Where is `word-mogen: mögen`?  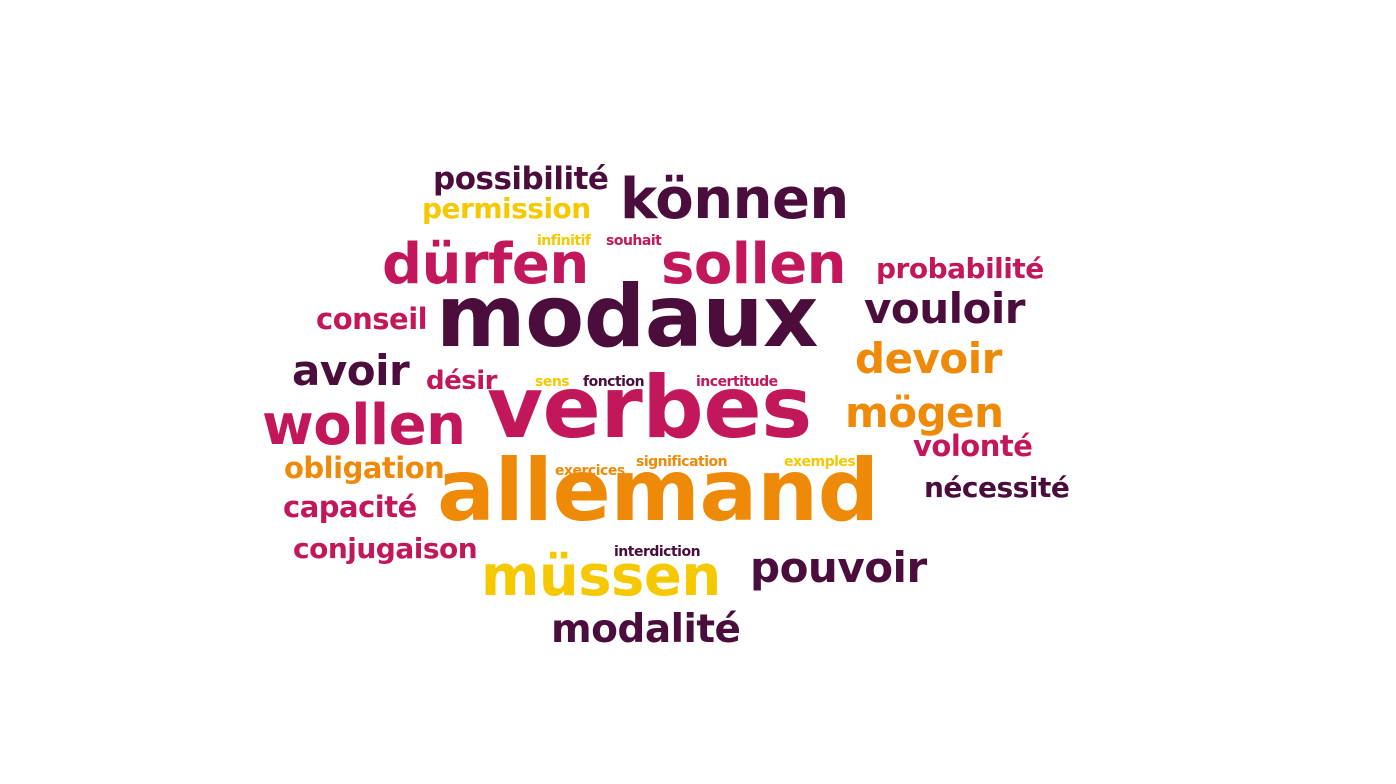
word-mogen: mögen is located at coordinates (924, 412).